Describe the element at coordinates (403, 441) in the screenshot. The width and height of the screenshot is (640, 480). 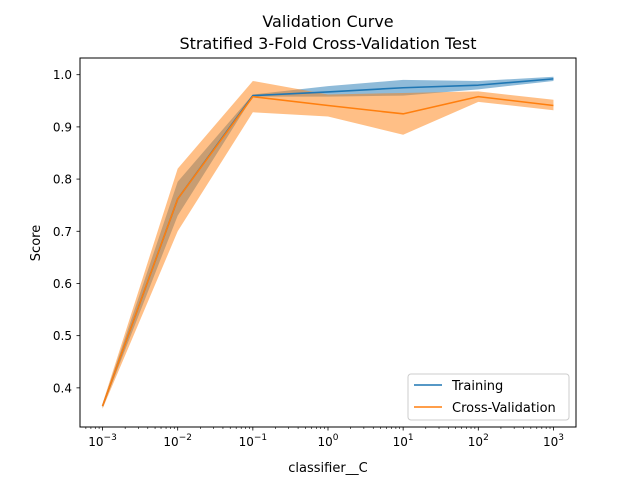
I see `x-tick-label: 10¹` at that location.